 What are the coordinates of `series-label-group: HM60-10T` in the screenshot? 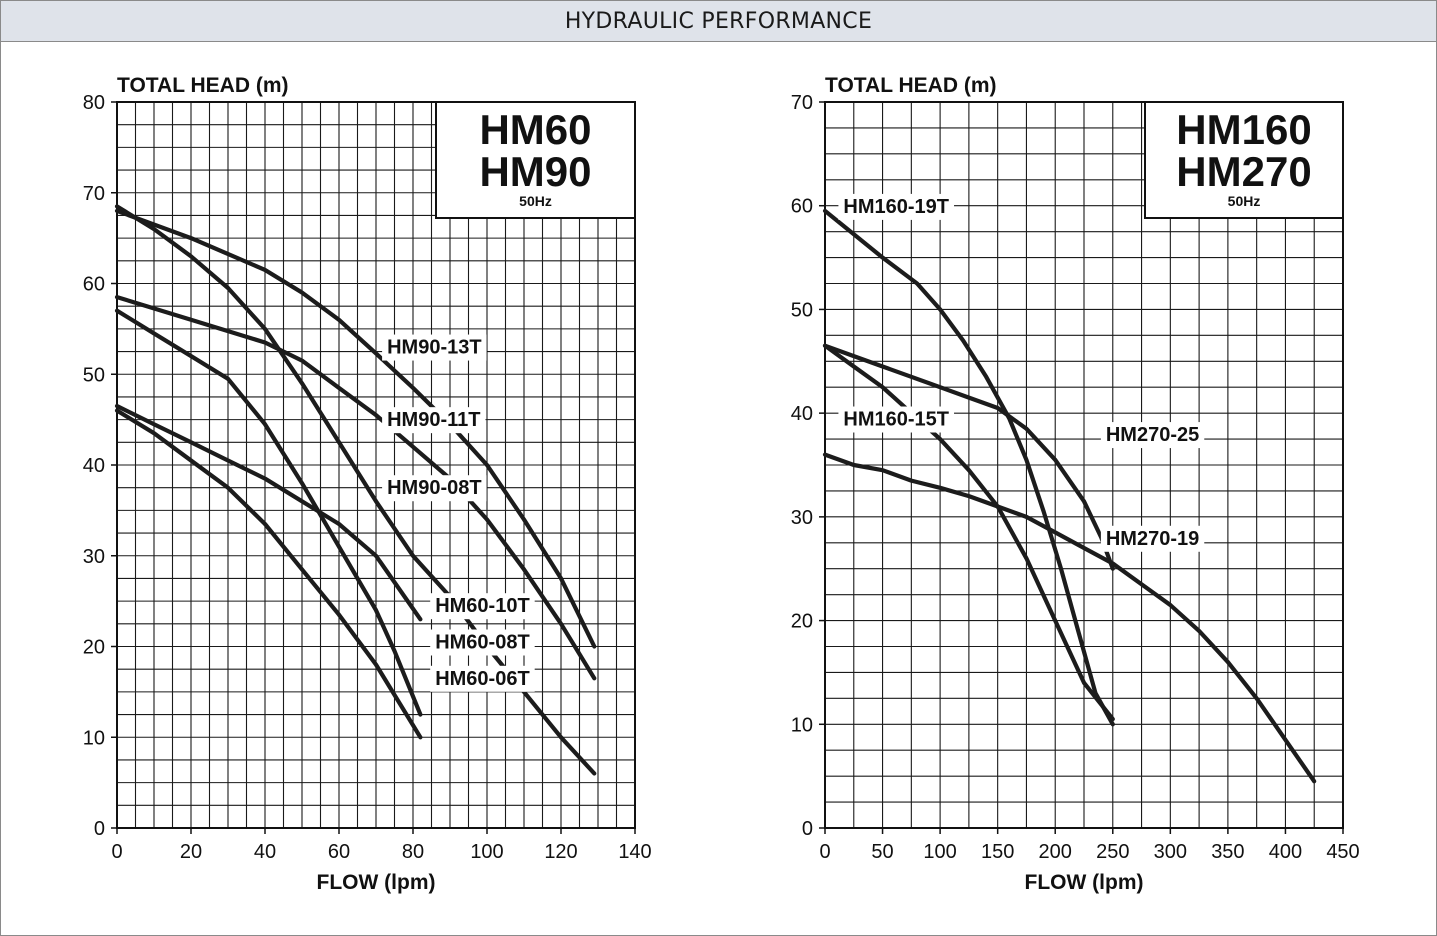 It's located at (482, 606).